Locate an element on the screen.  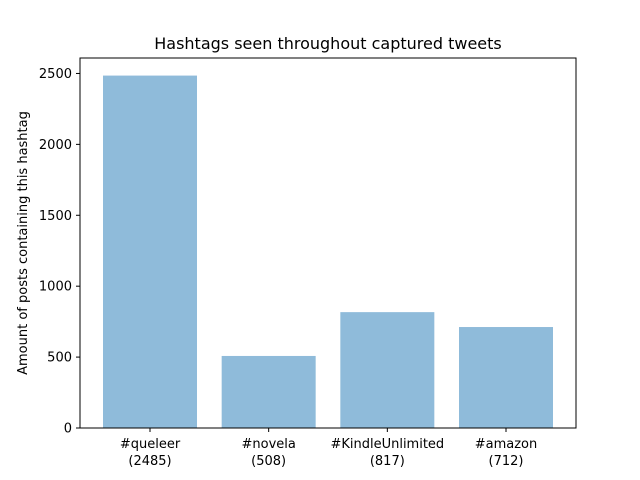
y-tick-label-2: 1000 is located at coordinates (55, 287).